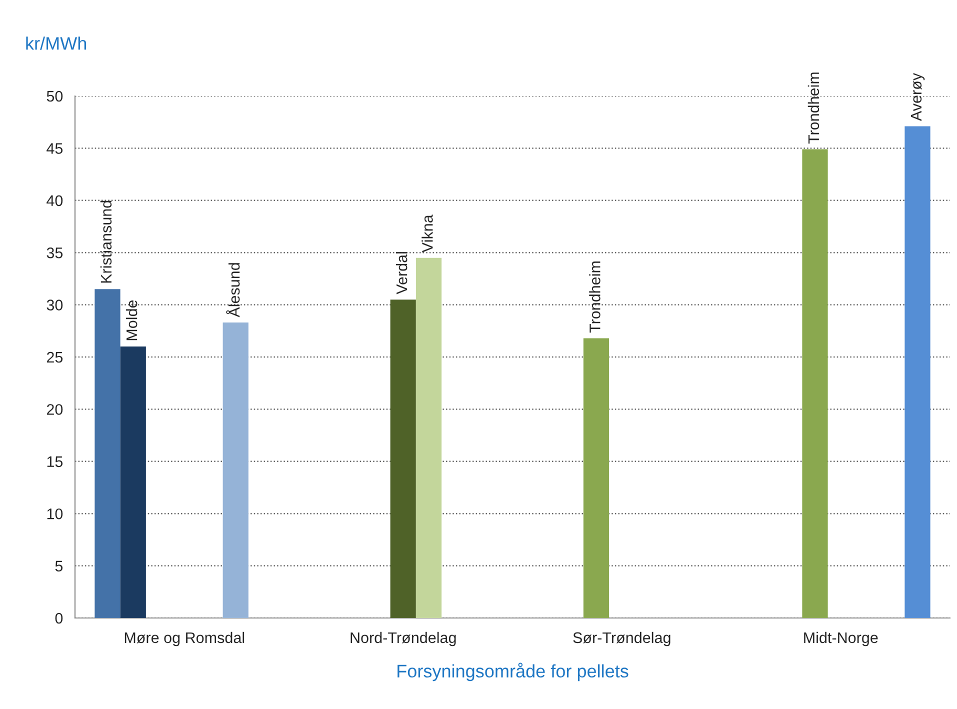 This screenshot has width=957, height=709. What do you see at coordinates (59, 566) in the screenshot?
I see `y-tick-label: 5` at bounding box center [59, 566].